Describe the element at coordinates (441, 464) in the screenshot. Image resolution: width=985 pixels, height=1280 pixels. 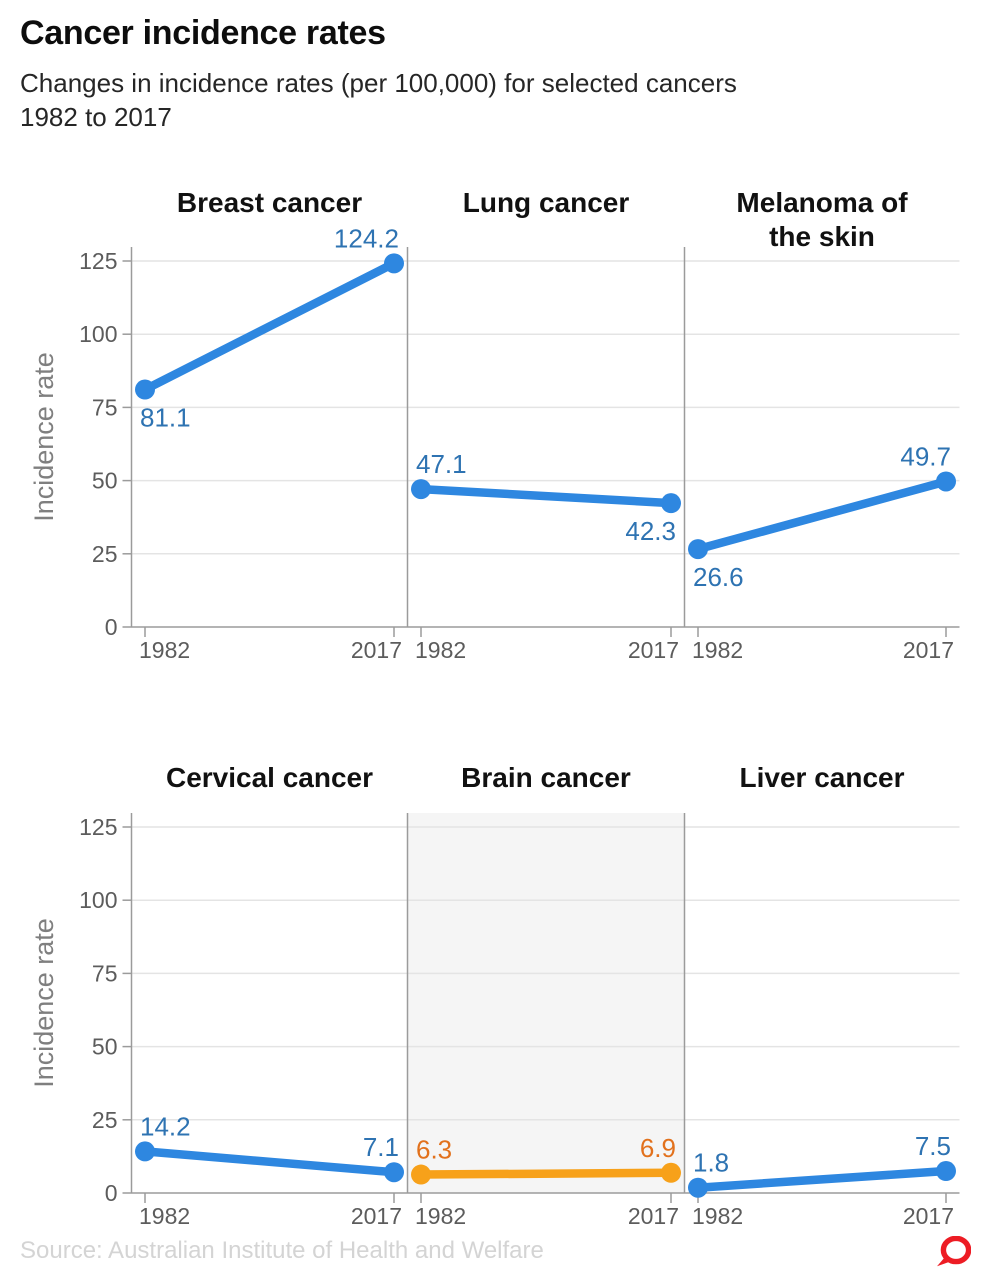
I see `data-point-label: 47.1` at that location.